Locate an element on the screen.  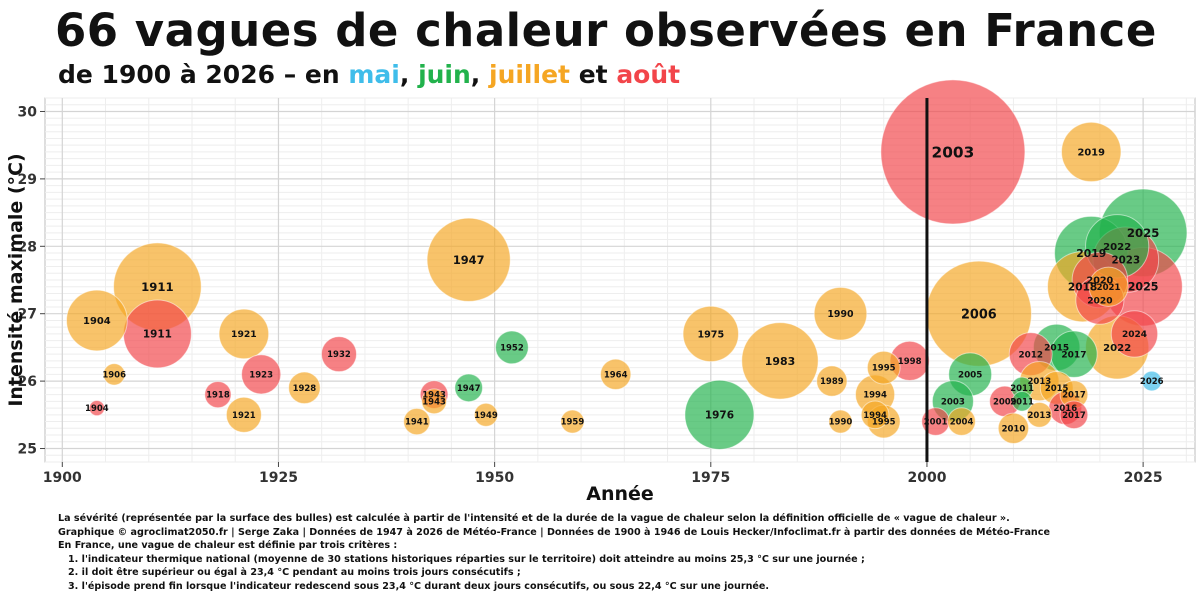
x-tick-label: 1900 is located at coordinates (62, 478).